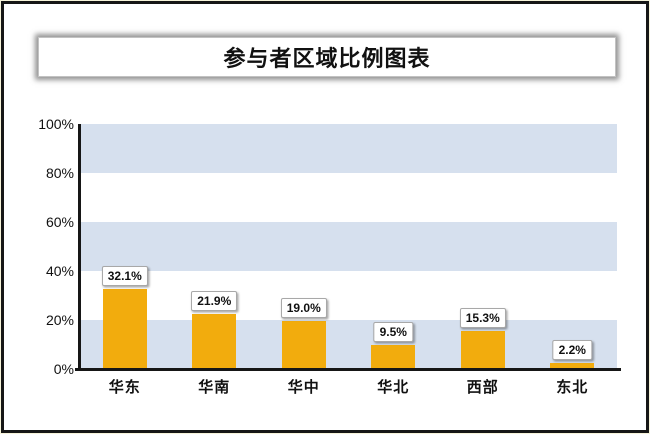 This screenshot has width=650, height=434. What do you see at coordinates (63, 369) in the screenshot?
I see `y-tick-label: 0%` at bounding box center [63, 369].